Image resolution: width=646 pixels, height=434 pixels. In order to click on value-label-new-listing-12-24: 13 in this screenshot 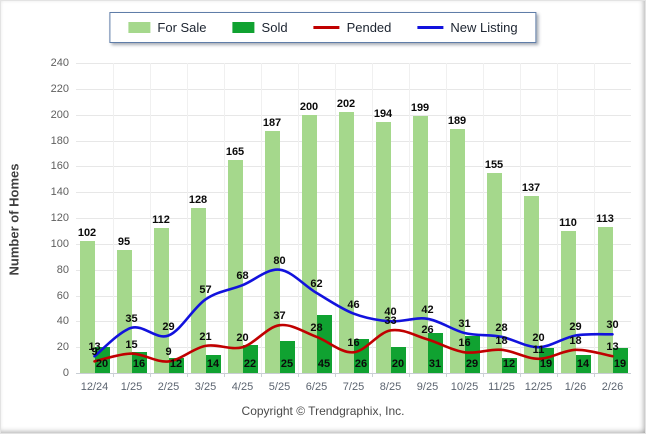, I will do `click(94, 347)`.